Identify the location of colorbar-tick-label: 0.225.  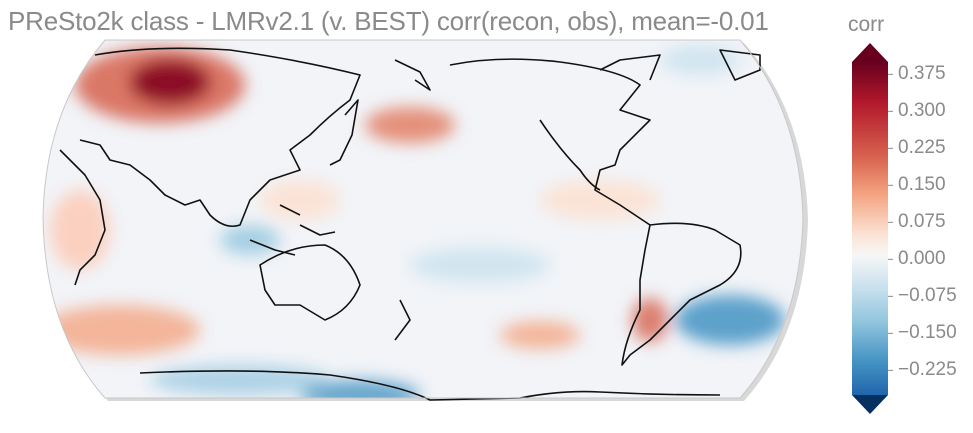
(922, 148).